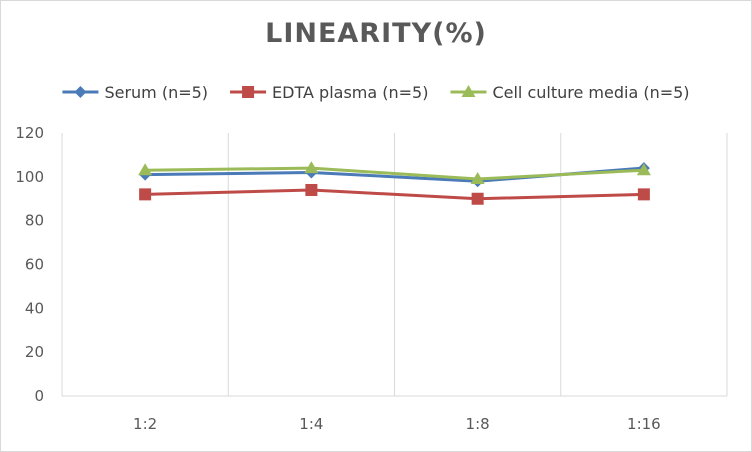 The width and height of the screenshot is (752, 452). I want to click on x-tick-label: 1:16, so click(644, 424).